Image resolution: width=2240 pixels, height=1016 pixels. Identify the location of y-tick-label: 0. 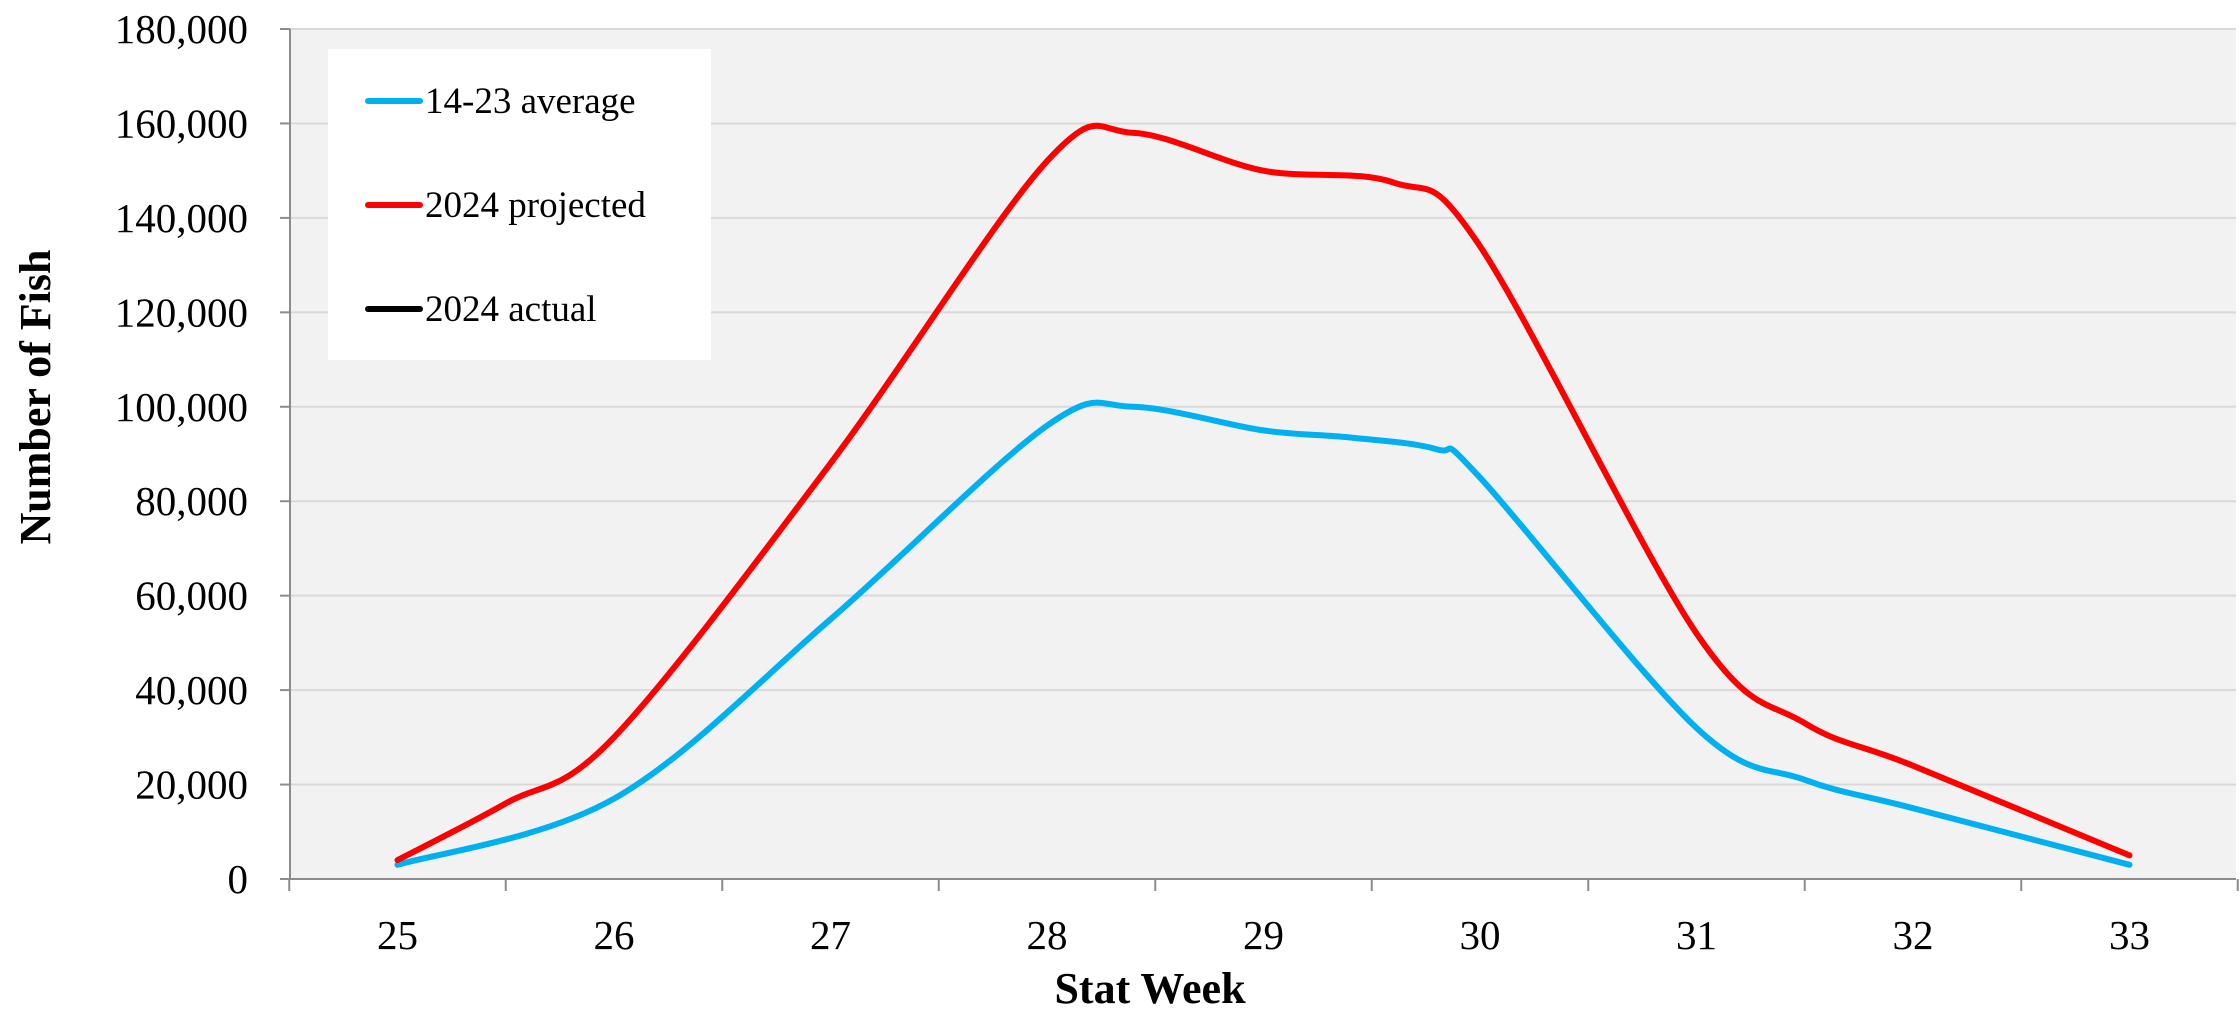
(238, 879).